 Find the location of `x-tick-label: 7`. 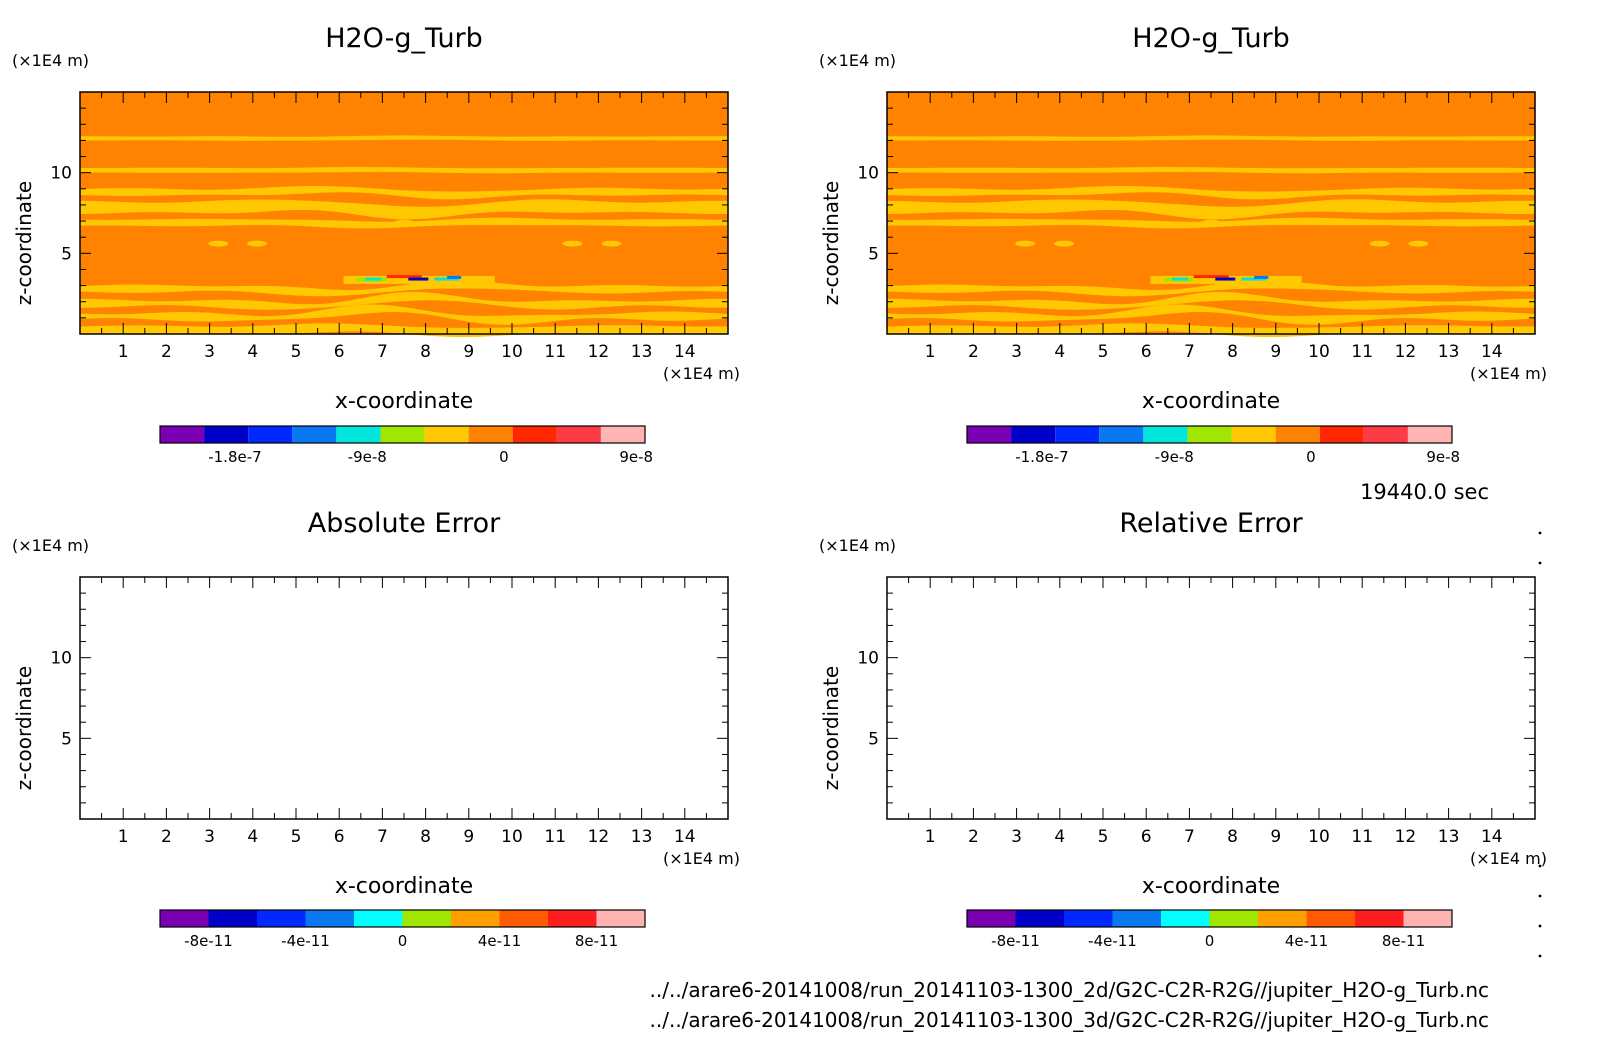

x-tick-label: 7 is located at coordinates (382, 837).